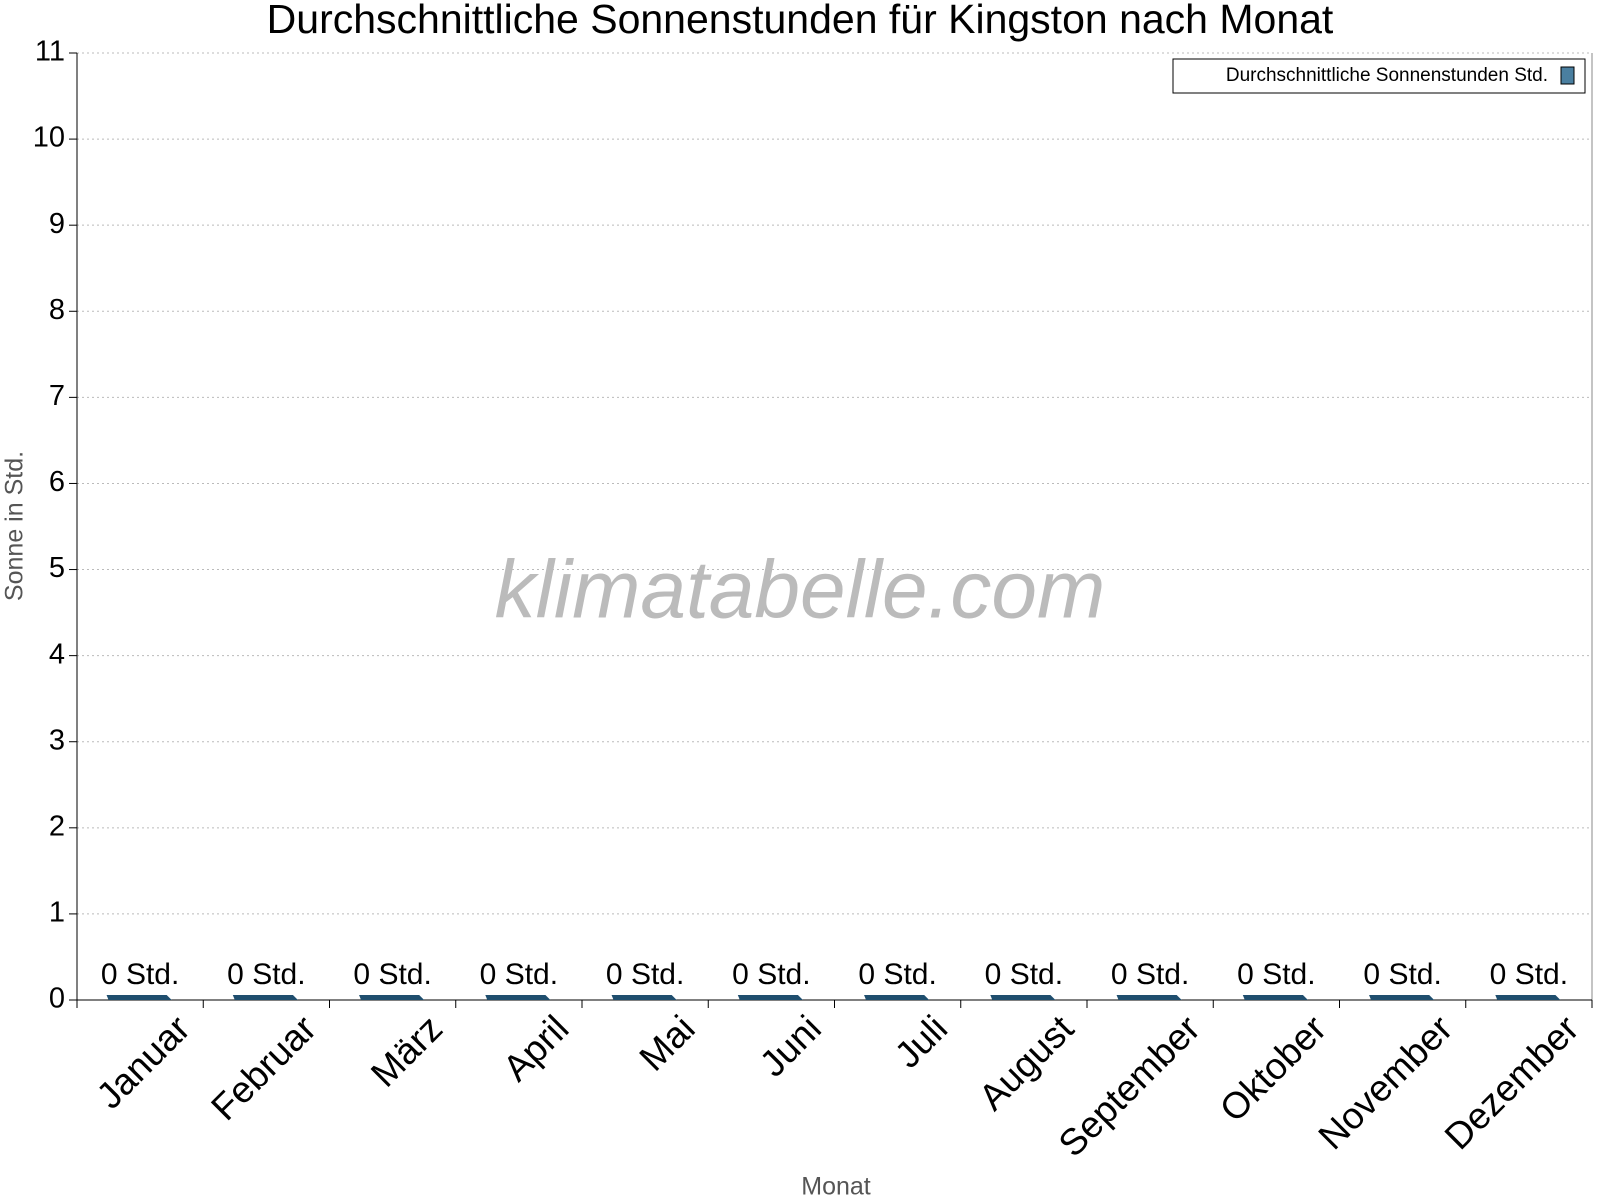  What do you see at coordinates (790, 1046) in the screenshot?
I see `x-tick-label: Juni` at bounding box center [790, 1046].